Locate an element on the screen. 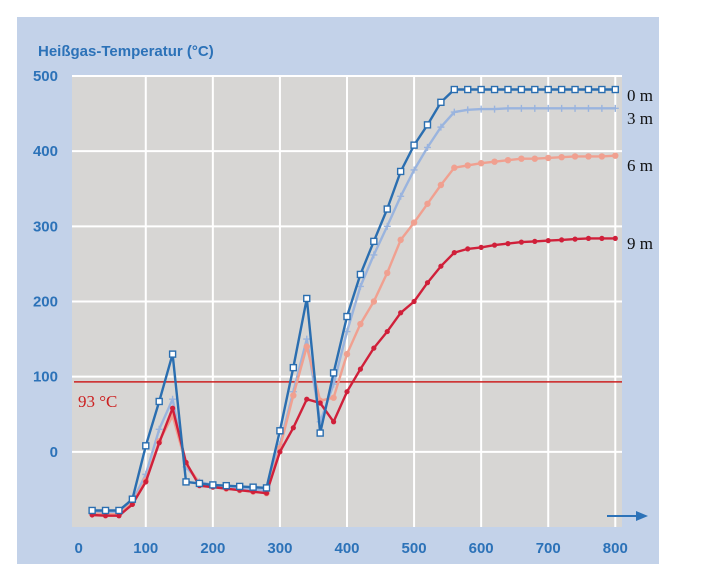 The width and height of the screenshot is (709, 574). series-label-6m: 6 m is located at coordinates (640, 165).